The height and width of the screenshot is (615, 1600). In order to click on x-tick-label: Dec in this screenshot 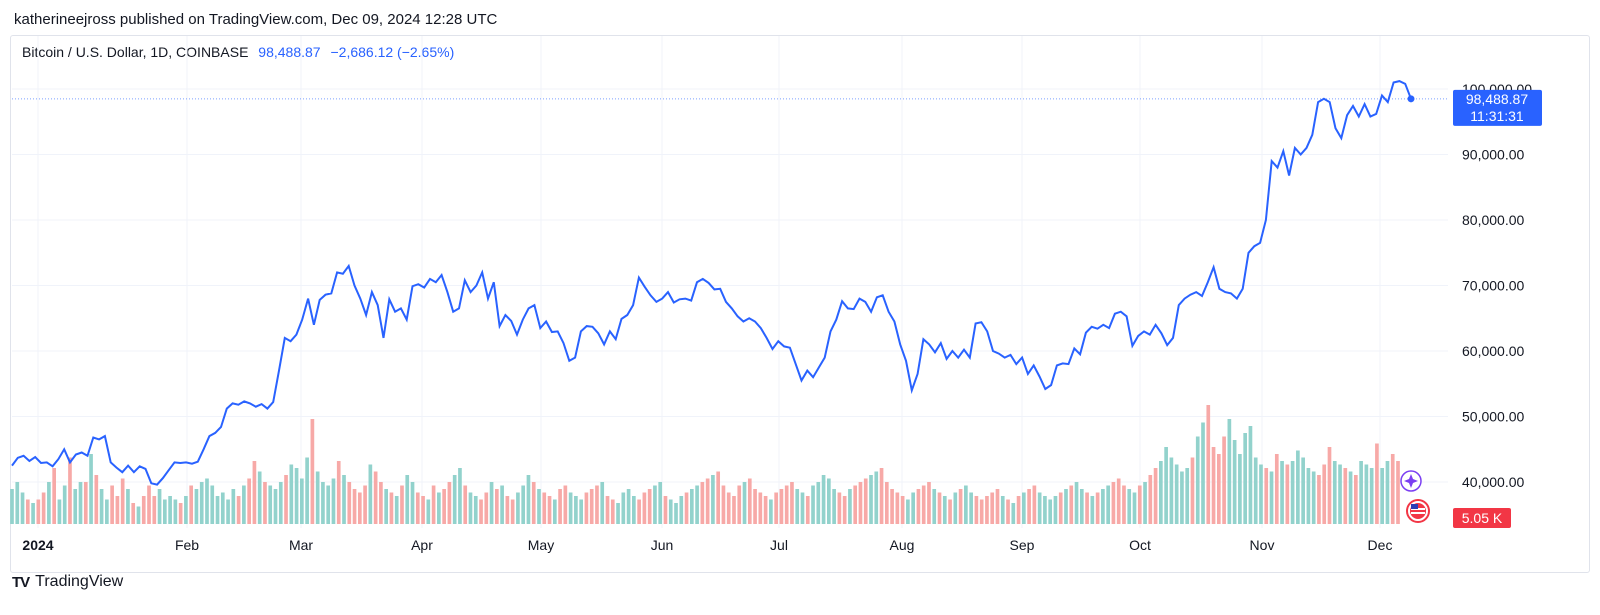, I will do `click(1380, 545)`.